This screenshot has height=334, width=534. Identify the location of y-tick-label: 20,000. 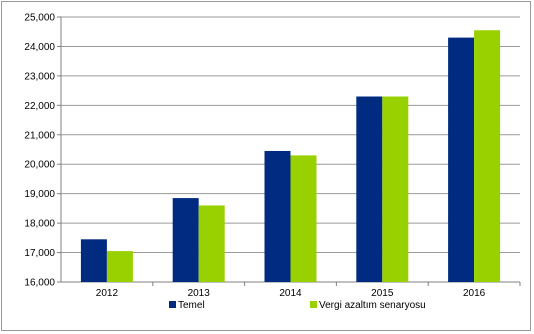
(39, 165).